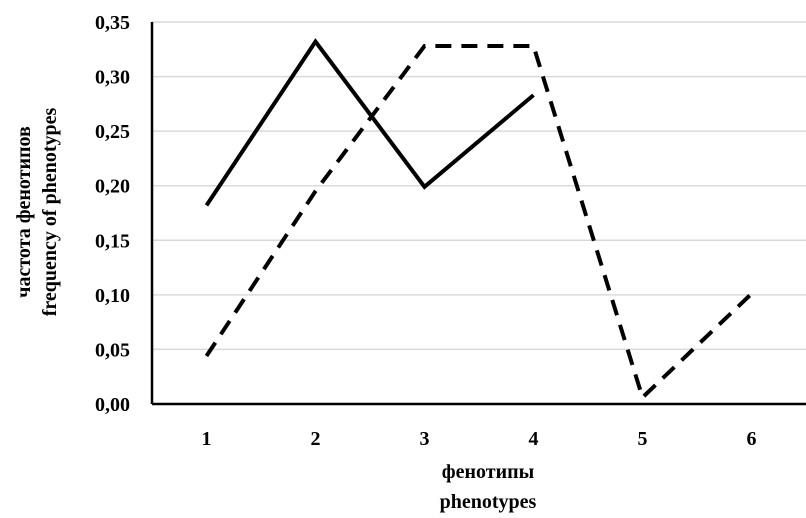  What do you see at coordinates (24, 212) in the screenshot?
I see `y-axis-title-line-1: частота фенотипов` at bounding box center [24, 212].